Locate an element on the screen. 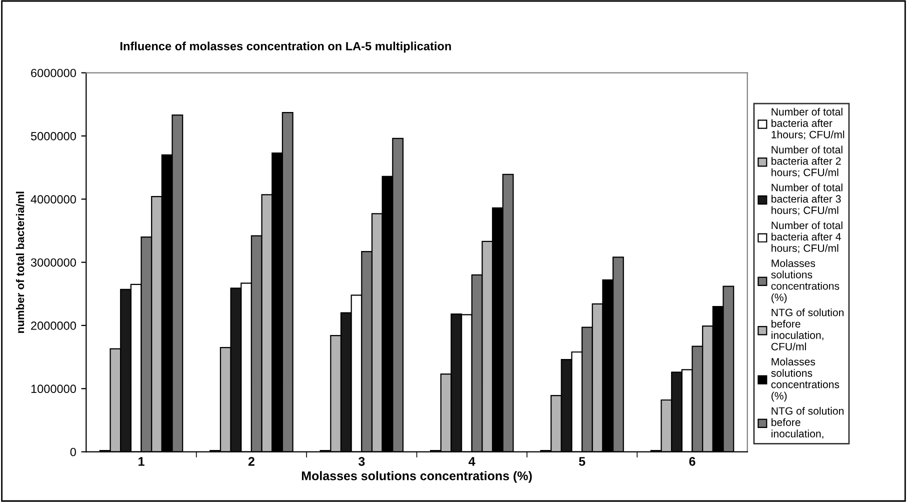 The height and width of the screenshot is (502, 907). legend-label: NTG of solution before inoculation, is located at coordinates (808, 422).